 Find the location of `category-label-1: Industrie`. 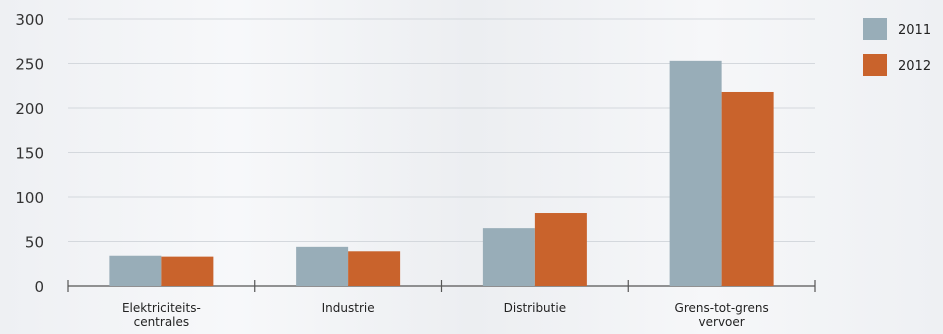

category-label-1: Industrie is located at coordinates (348, 308).